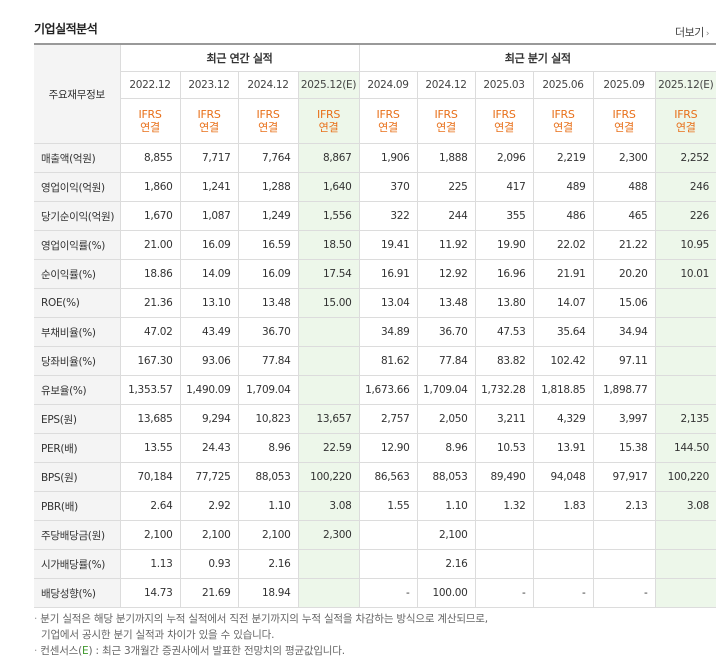 Image resolution: width=728 pixels, height=667 pixels. I want to click on table-cell: 3.08, so click(685, 506).